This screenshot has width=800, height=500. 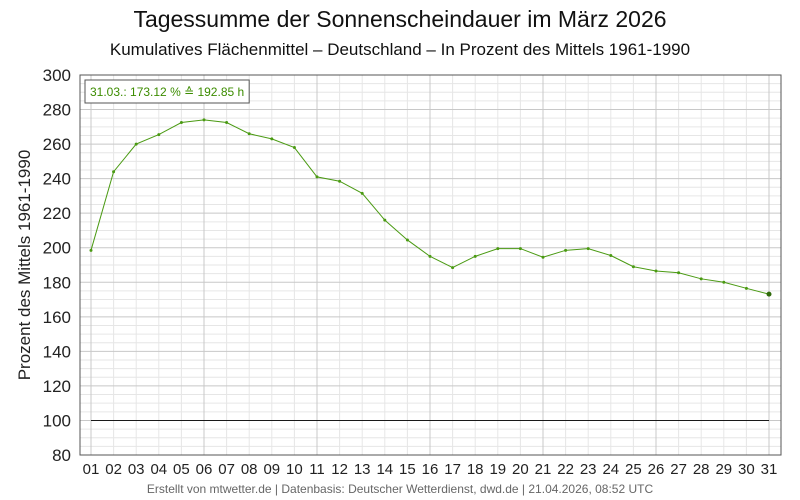 I want to click on x-tick-label: 24, so click(x=610, y=469).